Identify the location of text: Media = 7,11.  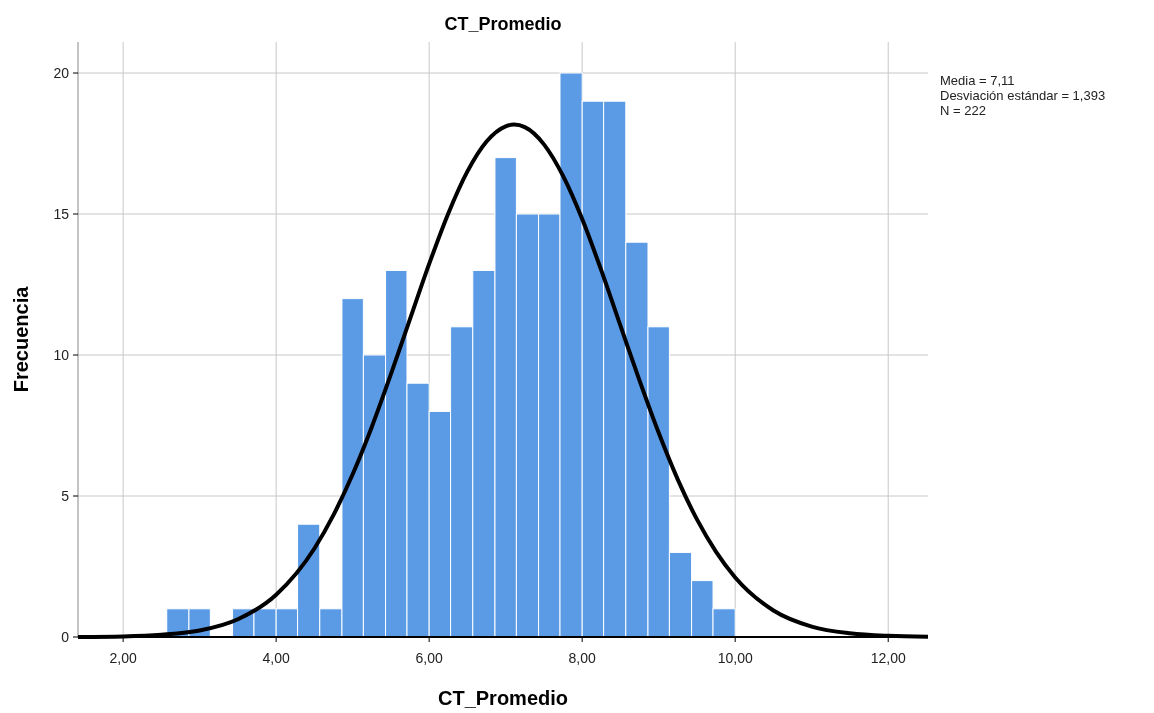
(977, 80).